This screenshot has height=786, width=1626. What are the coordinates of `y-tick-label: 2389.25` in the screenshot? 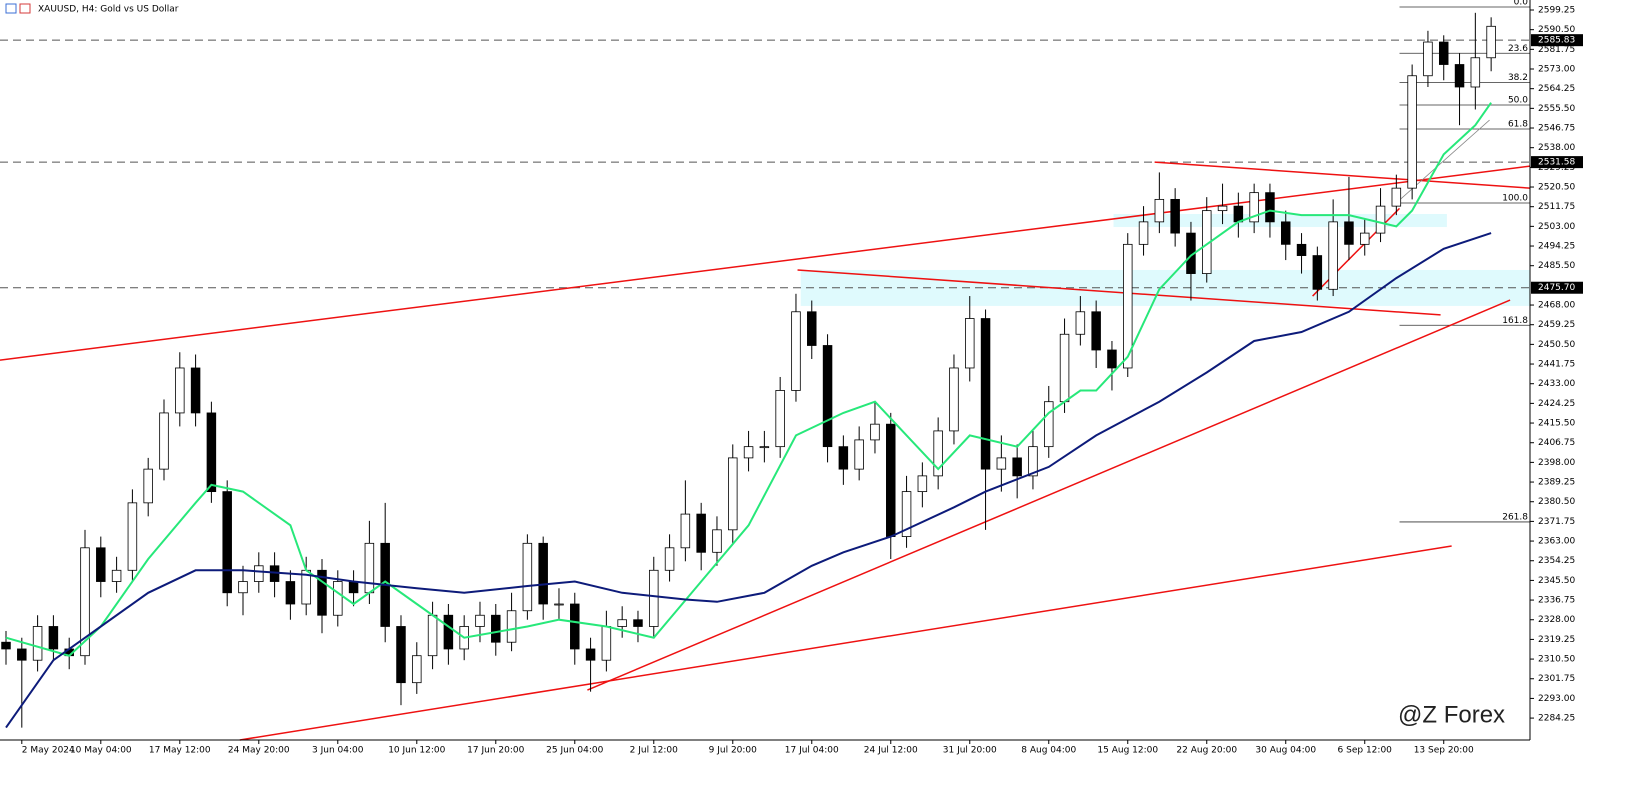 It's located at (1556, 483).